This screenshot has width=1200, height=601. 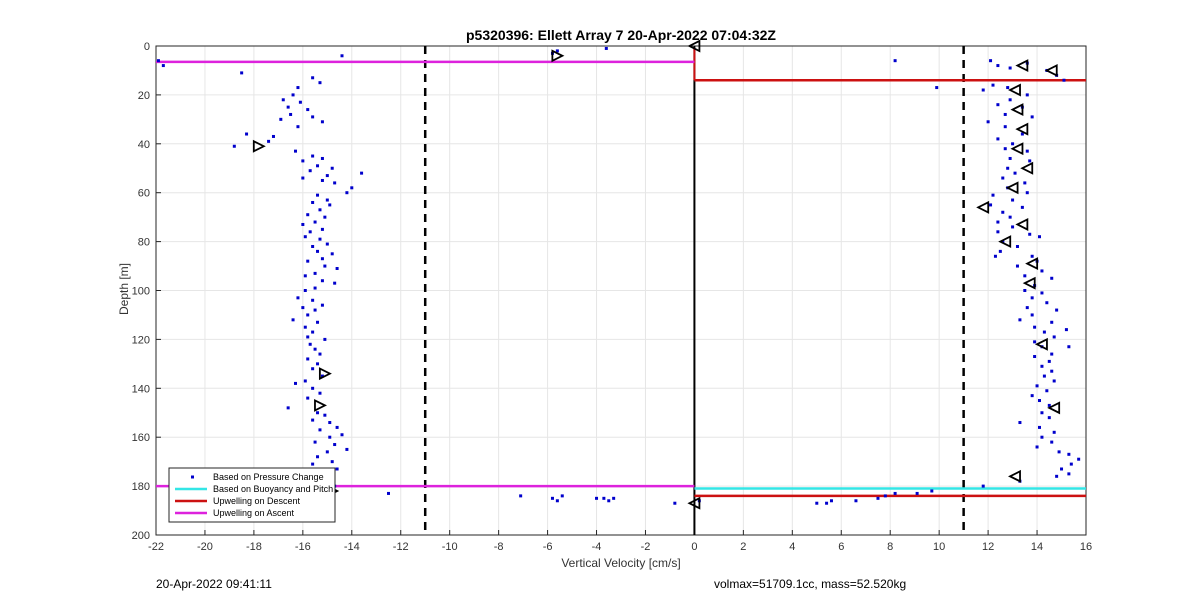 What do you see at coordinates (144, 243) in the screenshot?
I see `y-tick-label: 80` at bounding box center [144, 243].